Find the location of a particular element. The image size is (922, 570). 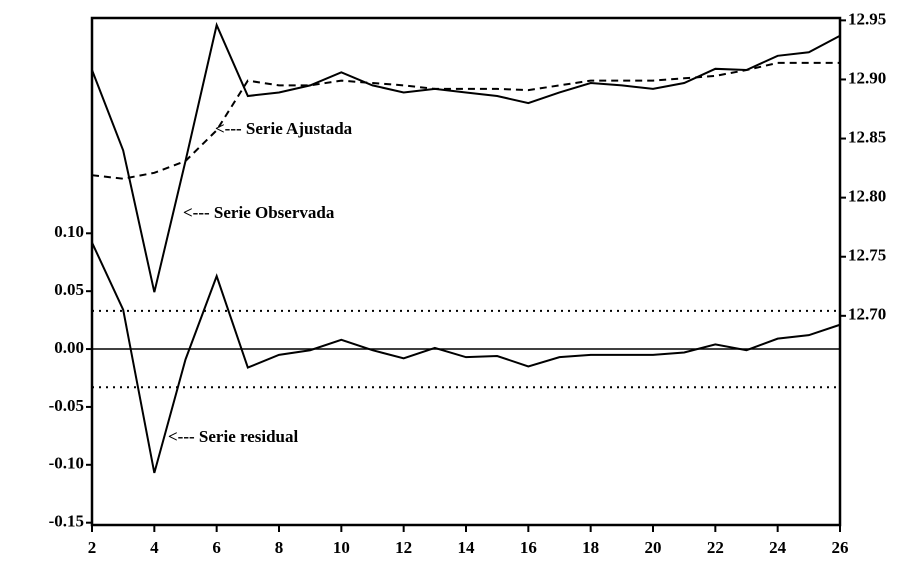

y-tick-label: -0.10 is located at coordinates (66, 463).